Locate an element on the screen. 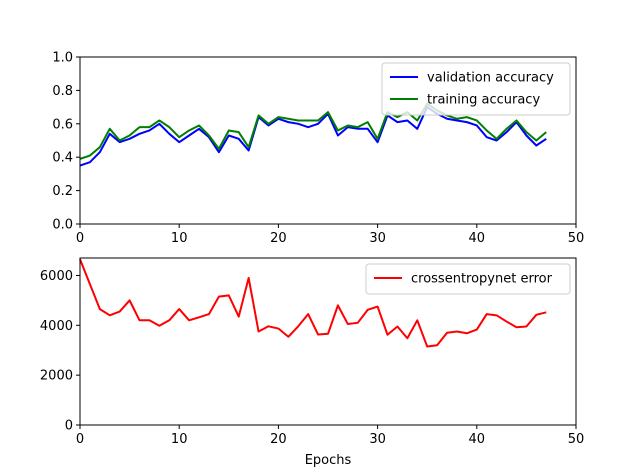  accuracy-xtick-30: 30 is located at coordinates (377, 238).